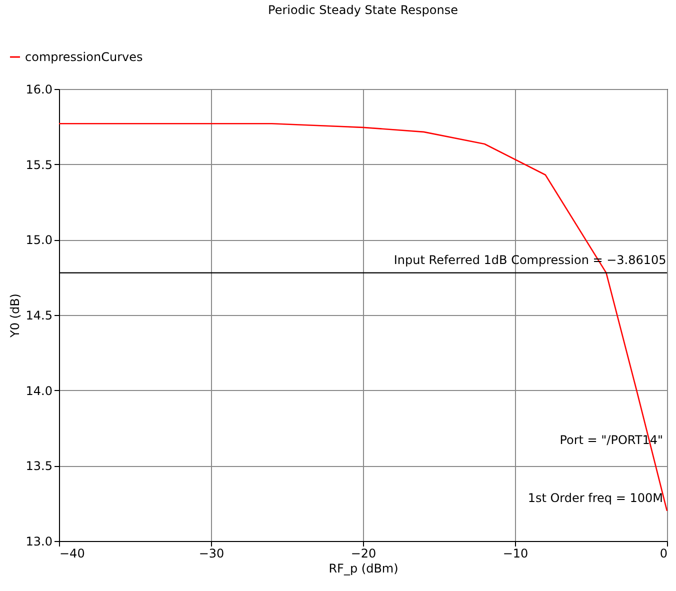 This screenshot has height=591, width=676. I want to click on legend-label: compressionCurves, so click(84, 57).